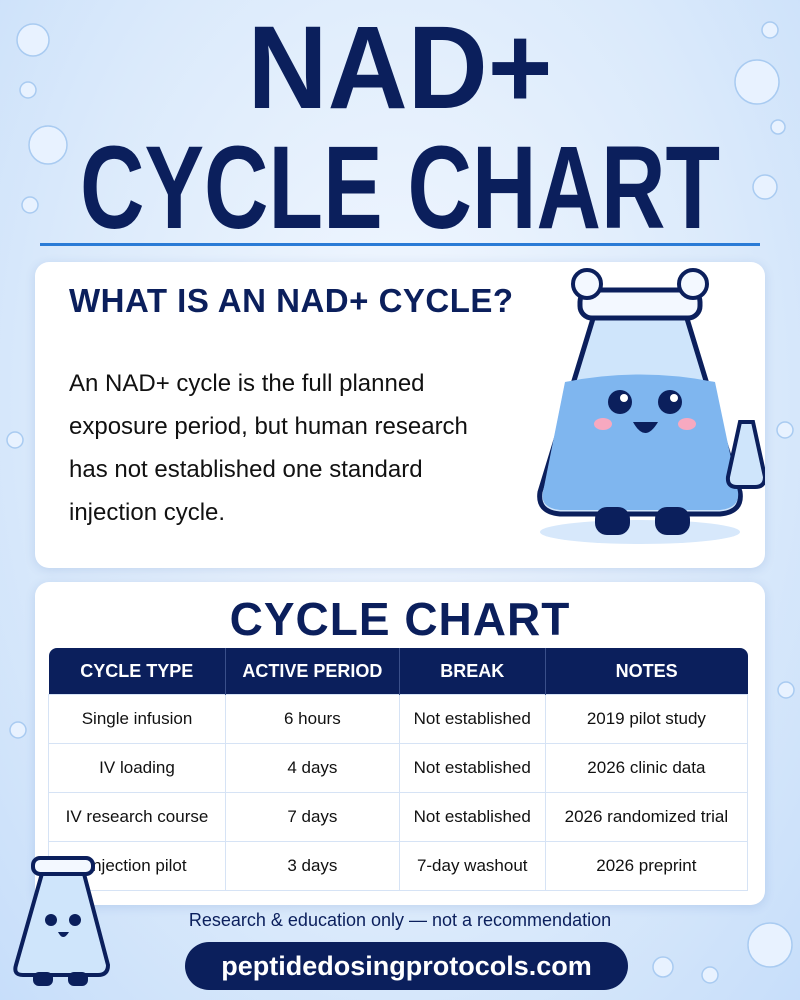 The height and width of the screenshot is (1000, 800). I want to click on mascot, so click(651, 406).